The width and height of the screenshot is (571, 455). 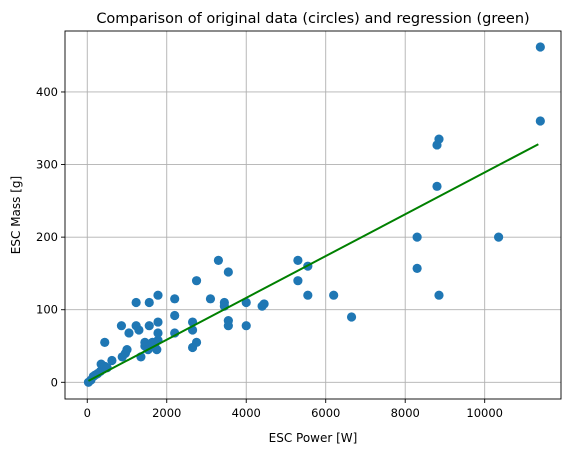 I want to click on x-axis-label: ESC Power [W], so click(x=313, y=438).